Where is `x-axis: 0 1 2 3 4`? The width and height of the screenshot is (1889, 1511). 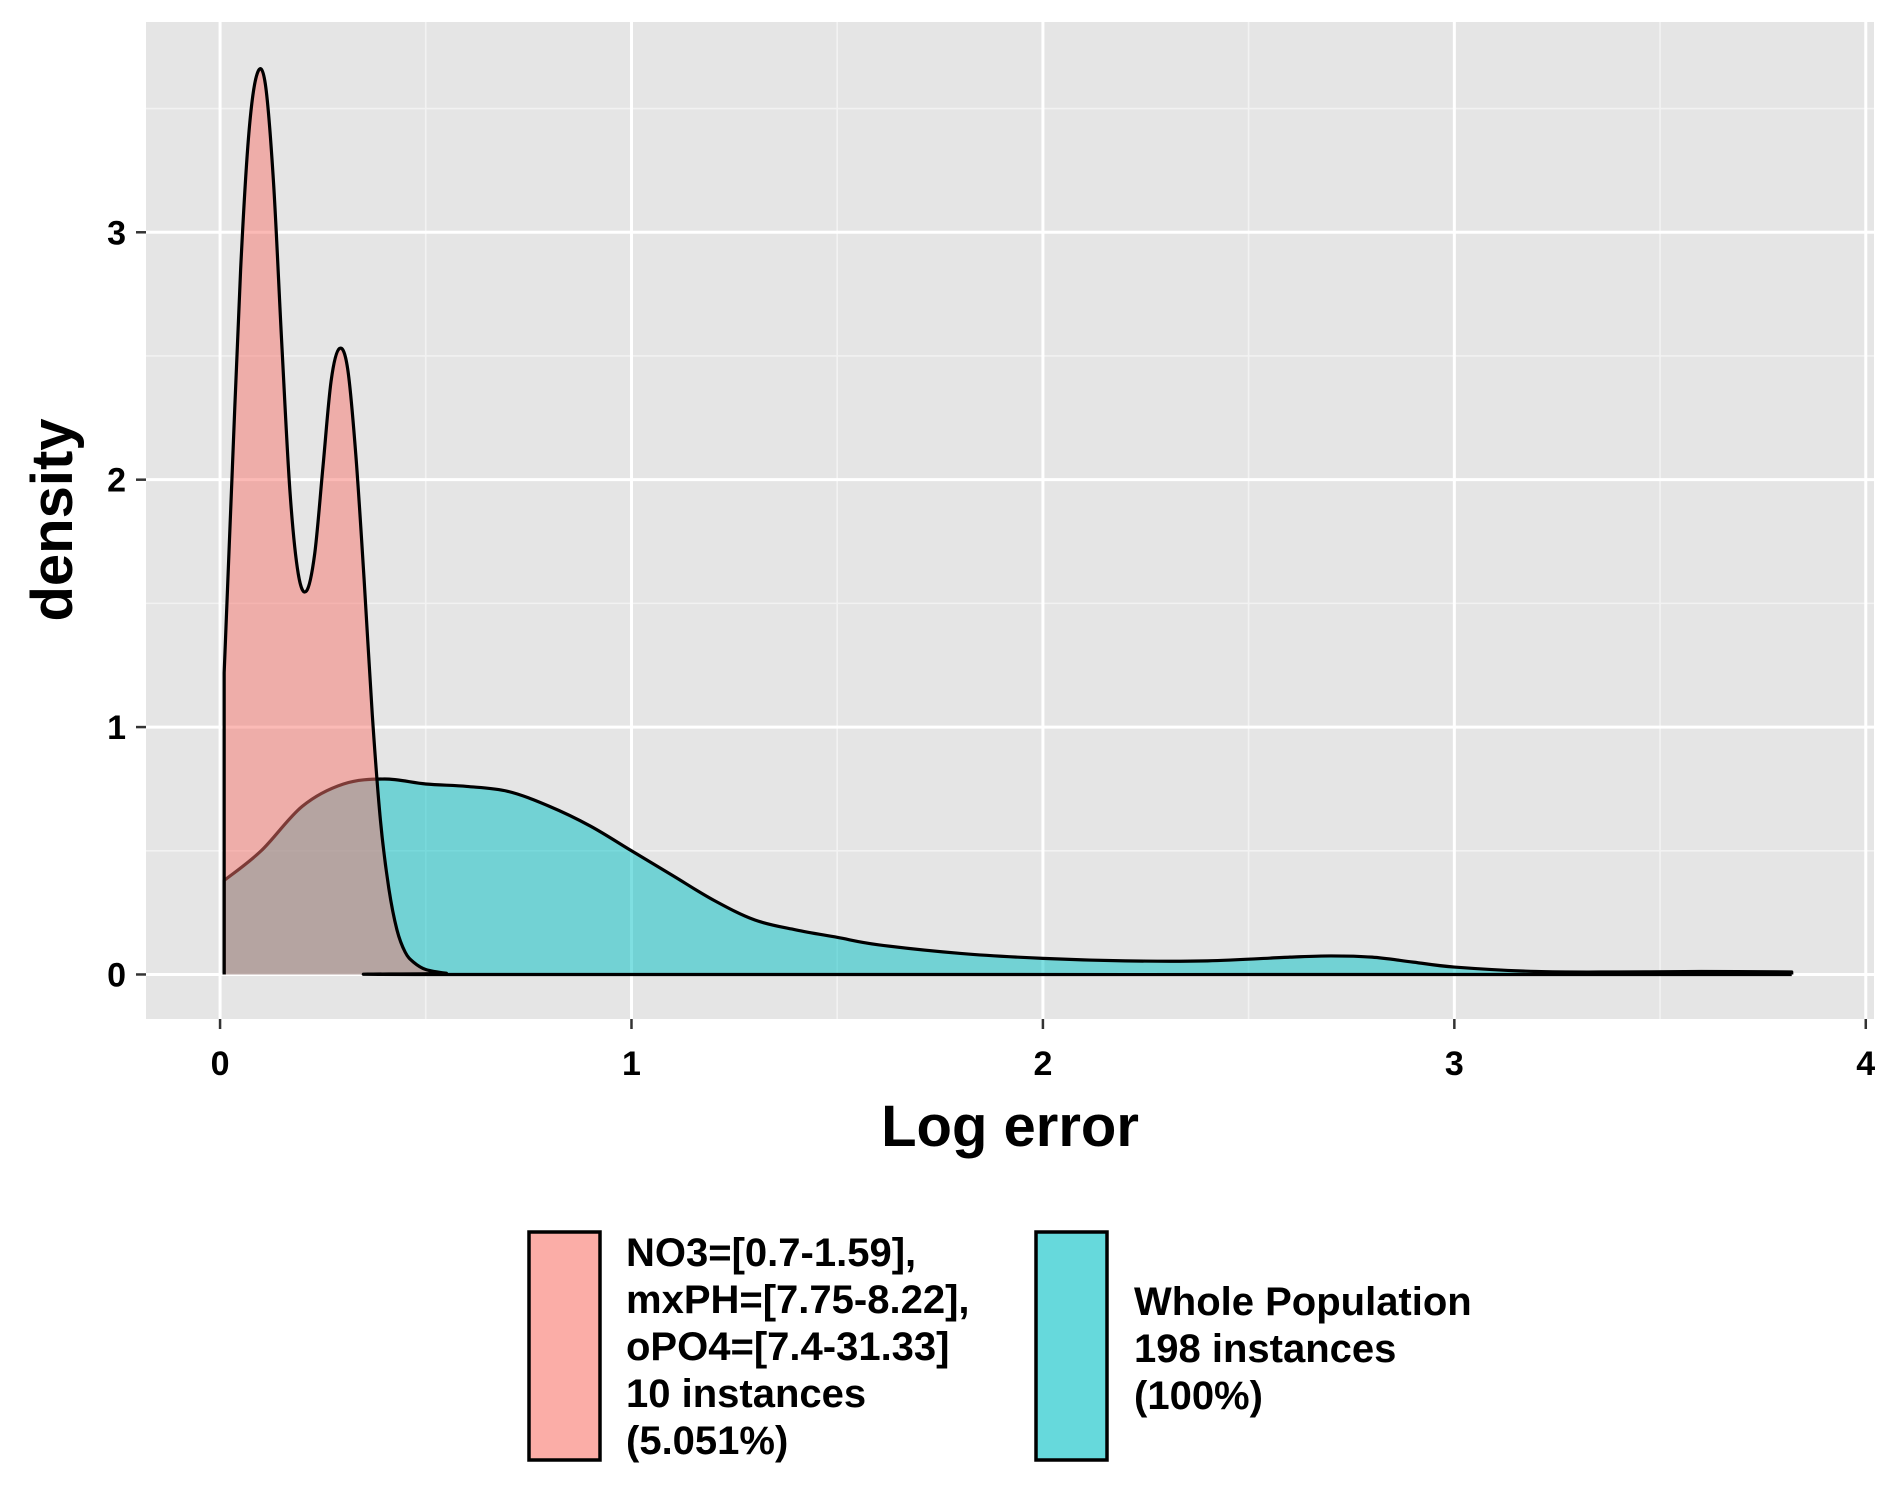 x-axis: 0 1 2 3 4 is located at coordinates (1043, 1051).